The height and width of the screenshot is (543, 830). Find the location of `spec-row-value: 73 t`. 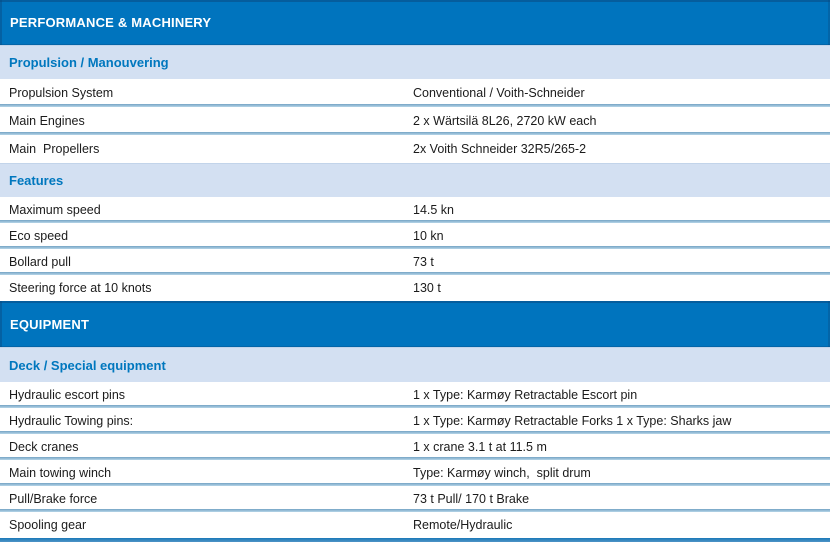

spec-row-value: 73 t is located at coordinates (423, 261).